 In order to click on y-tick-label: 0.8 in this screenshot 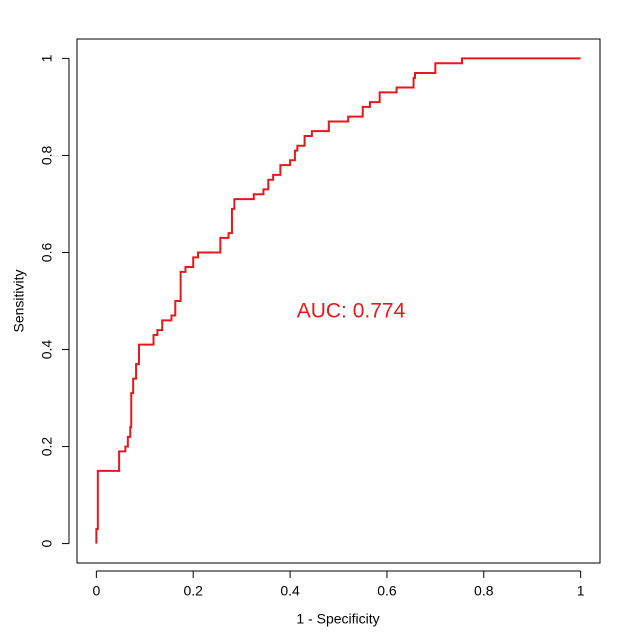, I will do `click(47, 156)`.